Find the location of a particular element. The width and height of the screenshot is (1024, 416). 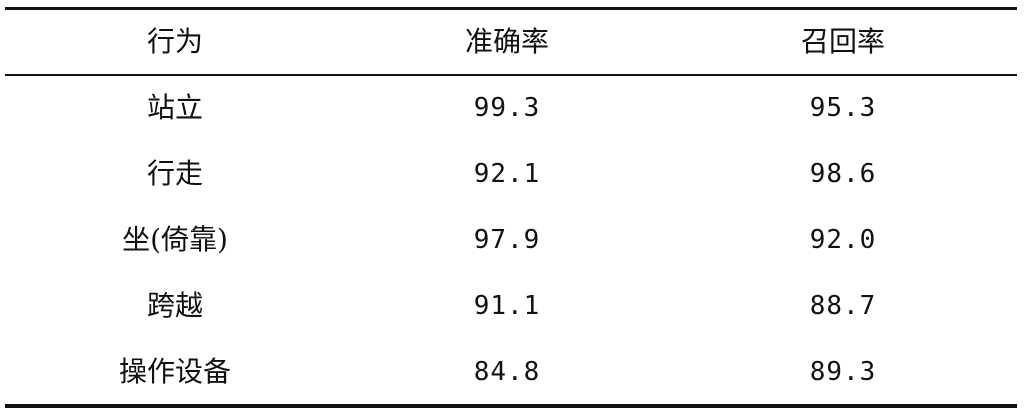

behavior-cell: 站立 is located at coordinates (174, 107).